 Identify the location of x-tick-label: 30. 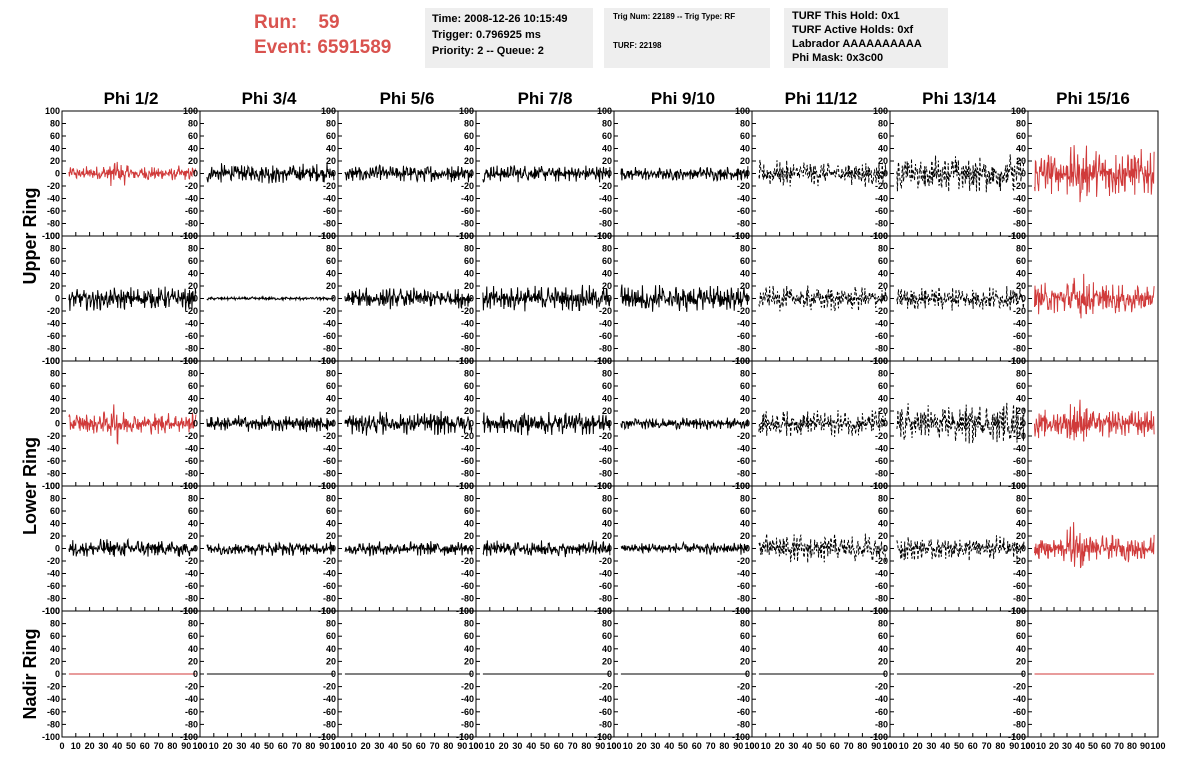
(655, 746).